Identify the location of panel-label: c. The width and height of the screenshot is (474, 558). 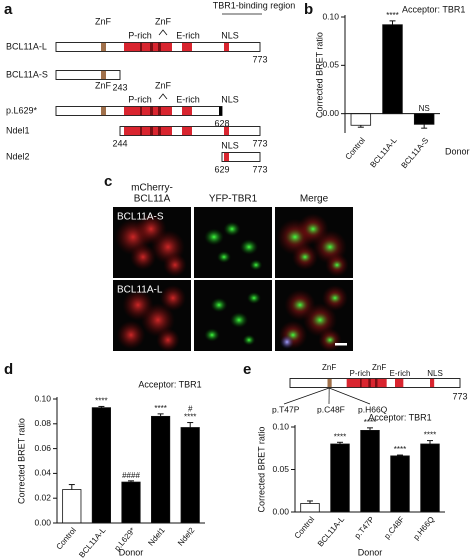
(108, 181).